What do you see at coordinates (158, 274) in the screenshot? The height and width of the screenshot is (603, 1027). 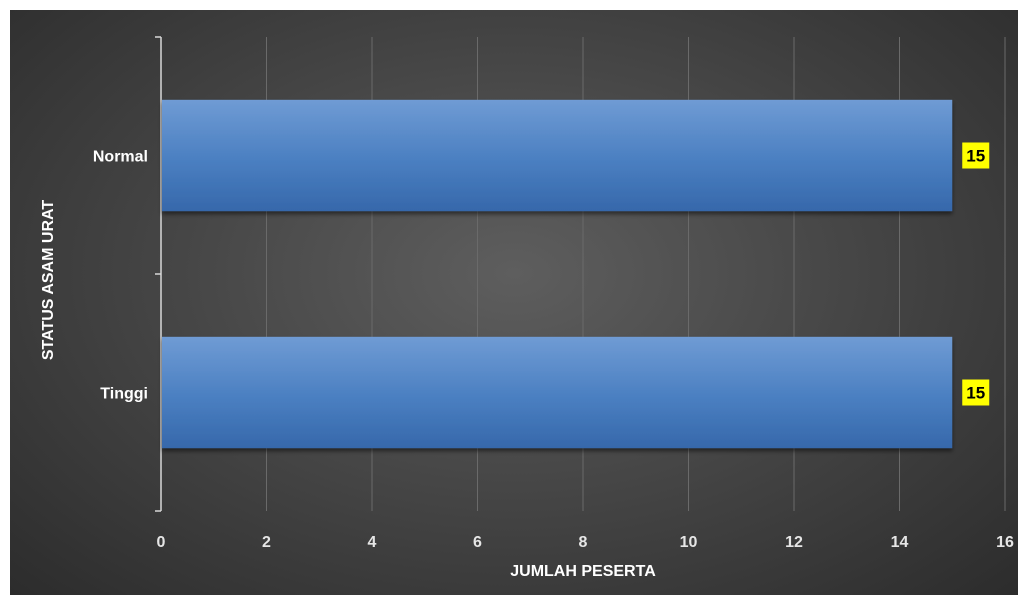 I see `y-axis` at bounding box center [158, 274].